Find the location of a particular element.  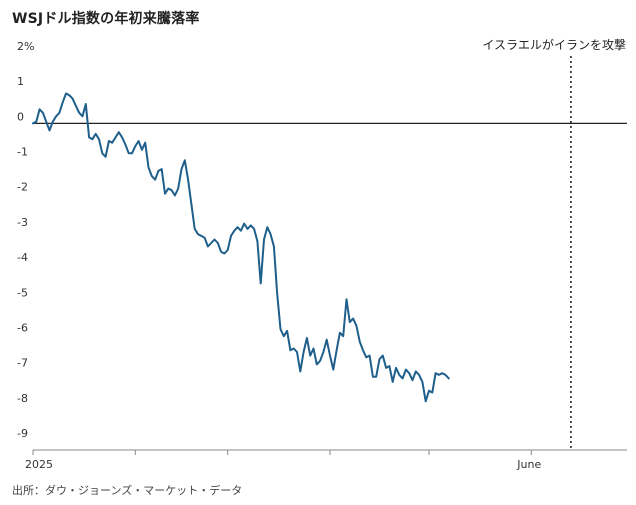

y-tick-label: -9 is located at coordinates (22, 433).